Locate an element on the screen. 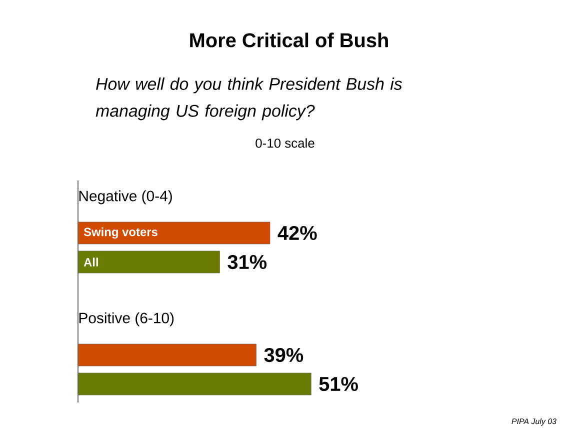  chart-title: More Critical of Bush is located at coordinates (289, 40).